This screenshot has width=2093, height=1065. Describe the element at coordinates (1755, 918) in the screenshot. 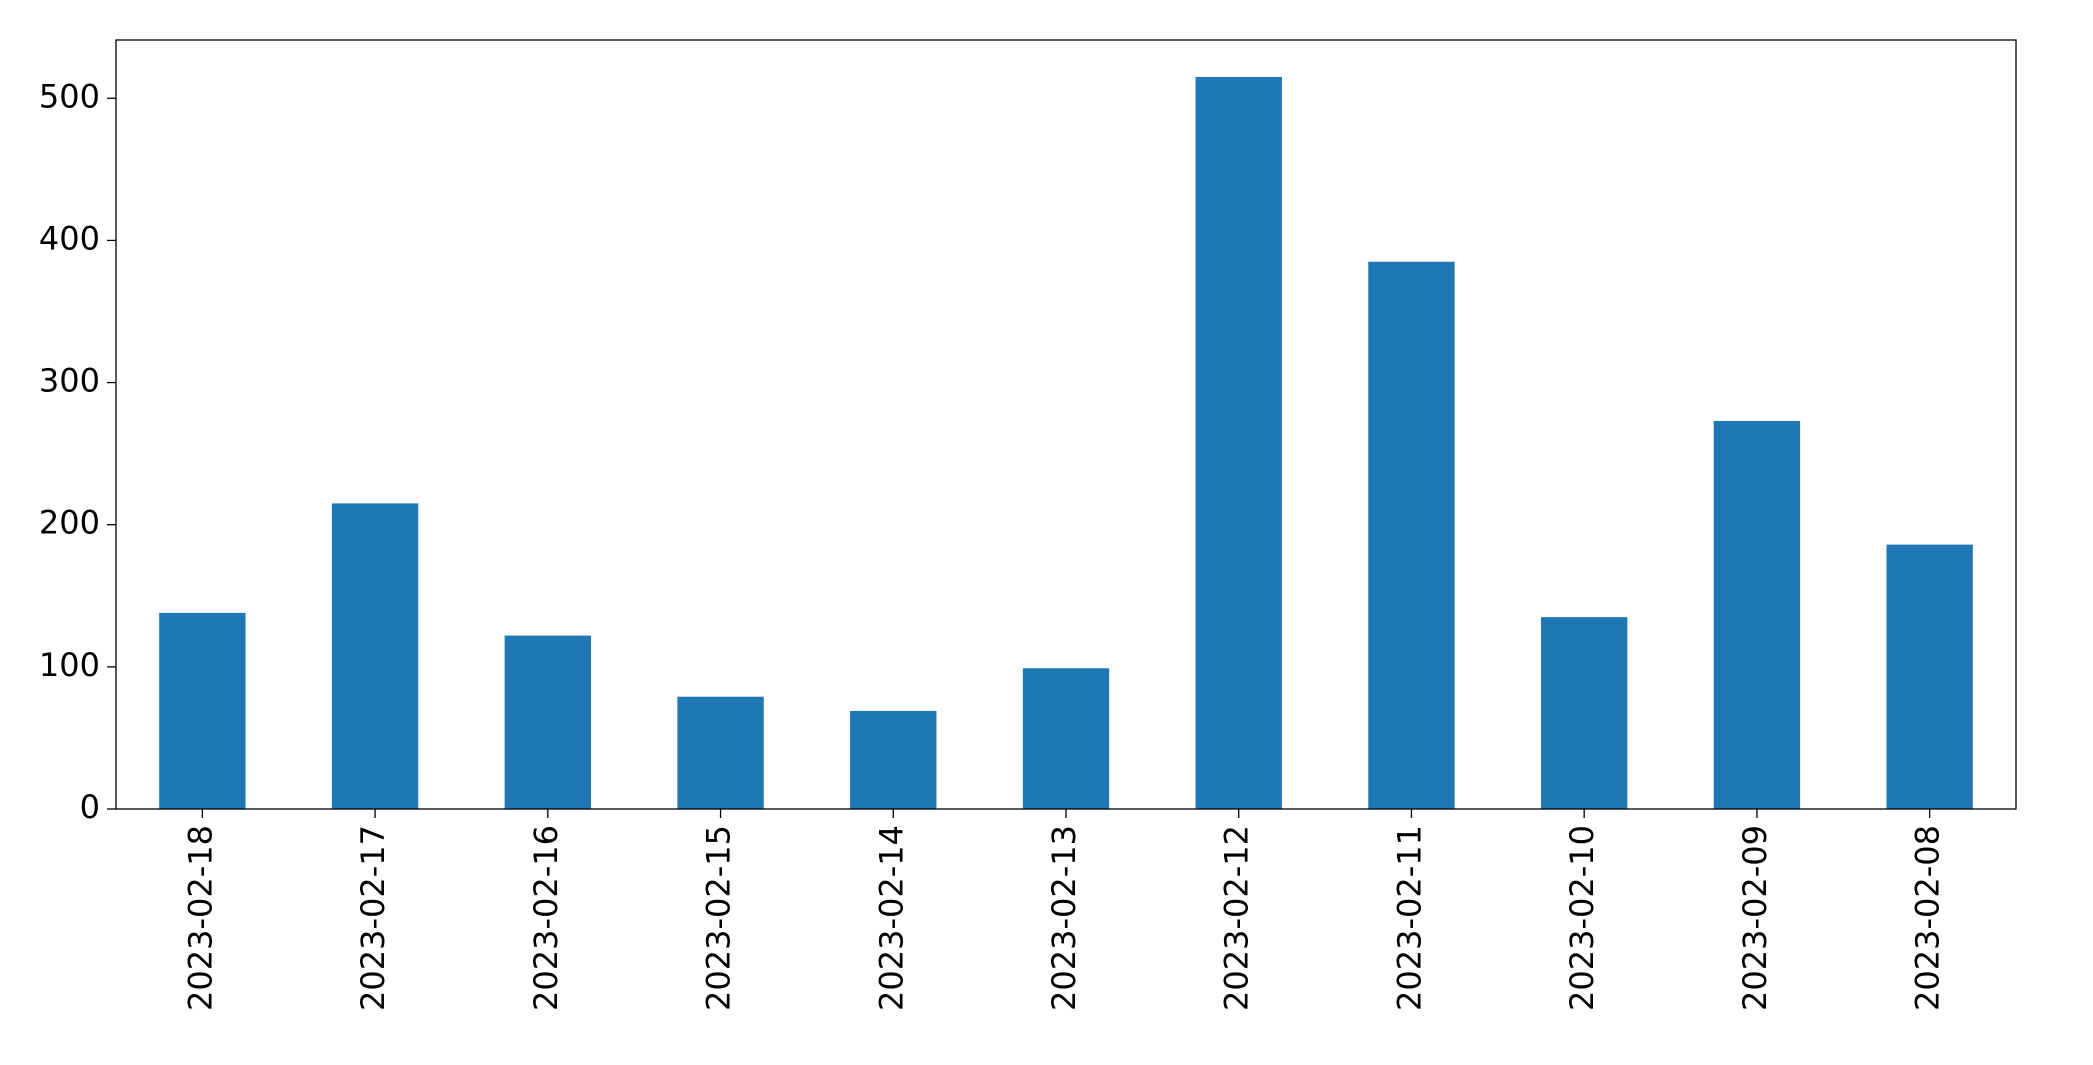

I see `x-tick-label: 2023-02-09` at that location.